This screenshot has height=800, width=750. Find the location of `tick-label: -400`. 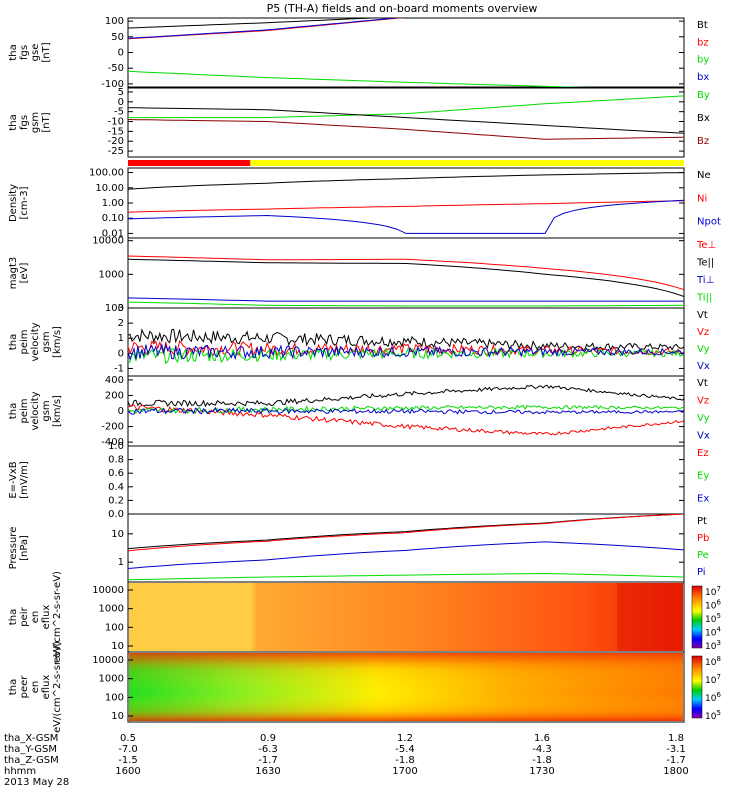

tick-label: -400 is located at coordinates (112, 442).